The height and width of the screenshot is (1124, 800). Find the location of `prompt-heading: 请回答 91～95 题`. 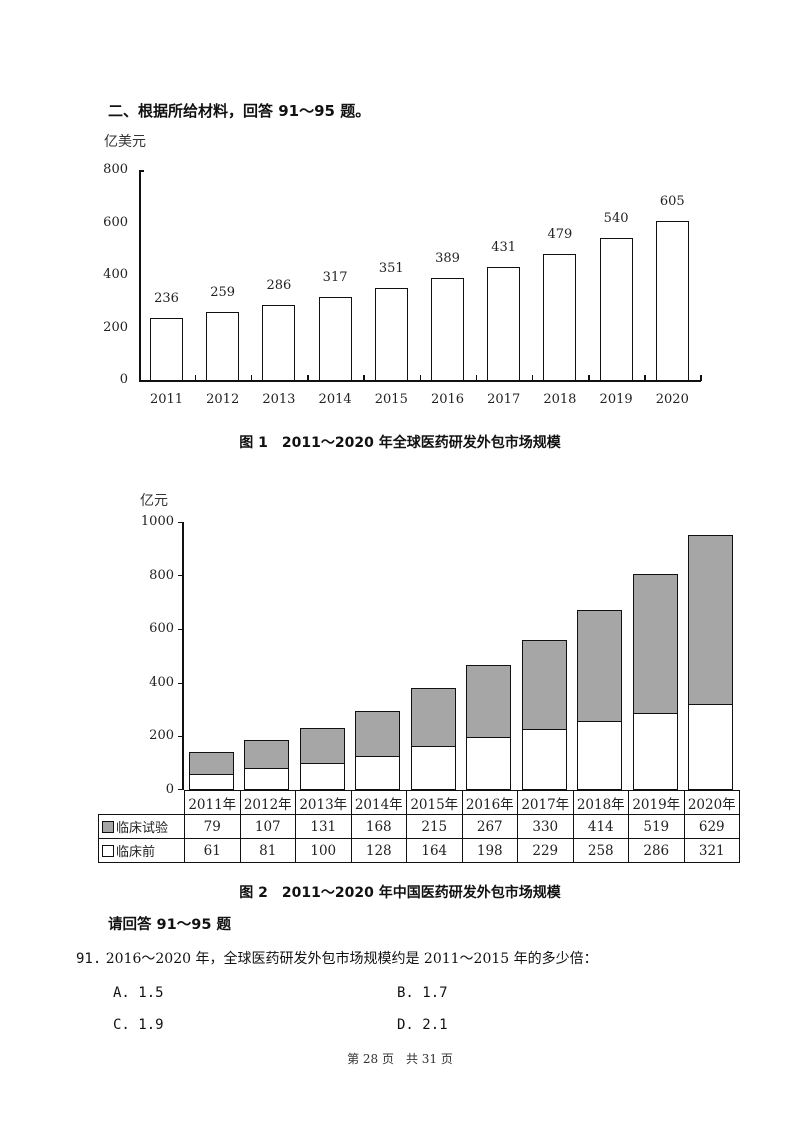

prompt-heading: 请回答 91～95 题 is located at coordinates (169, 925).